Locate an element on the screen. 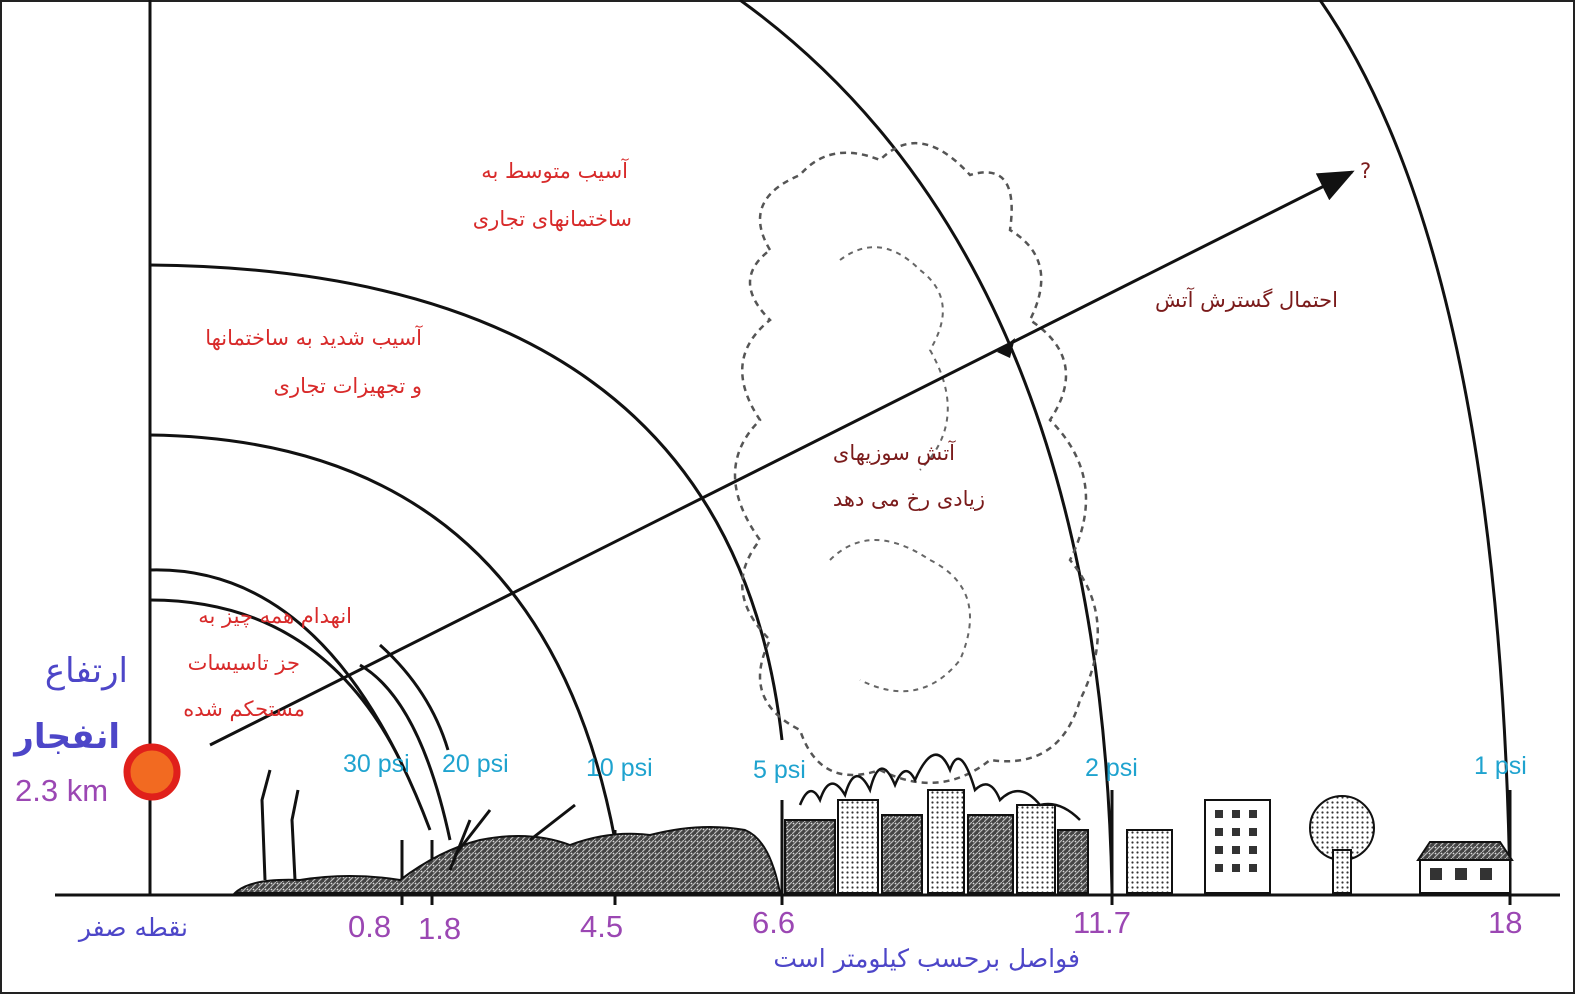  burst-point-icon is located at coordinates (152, 772).